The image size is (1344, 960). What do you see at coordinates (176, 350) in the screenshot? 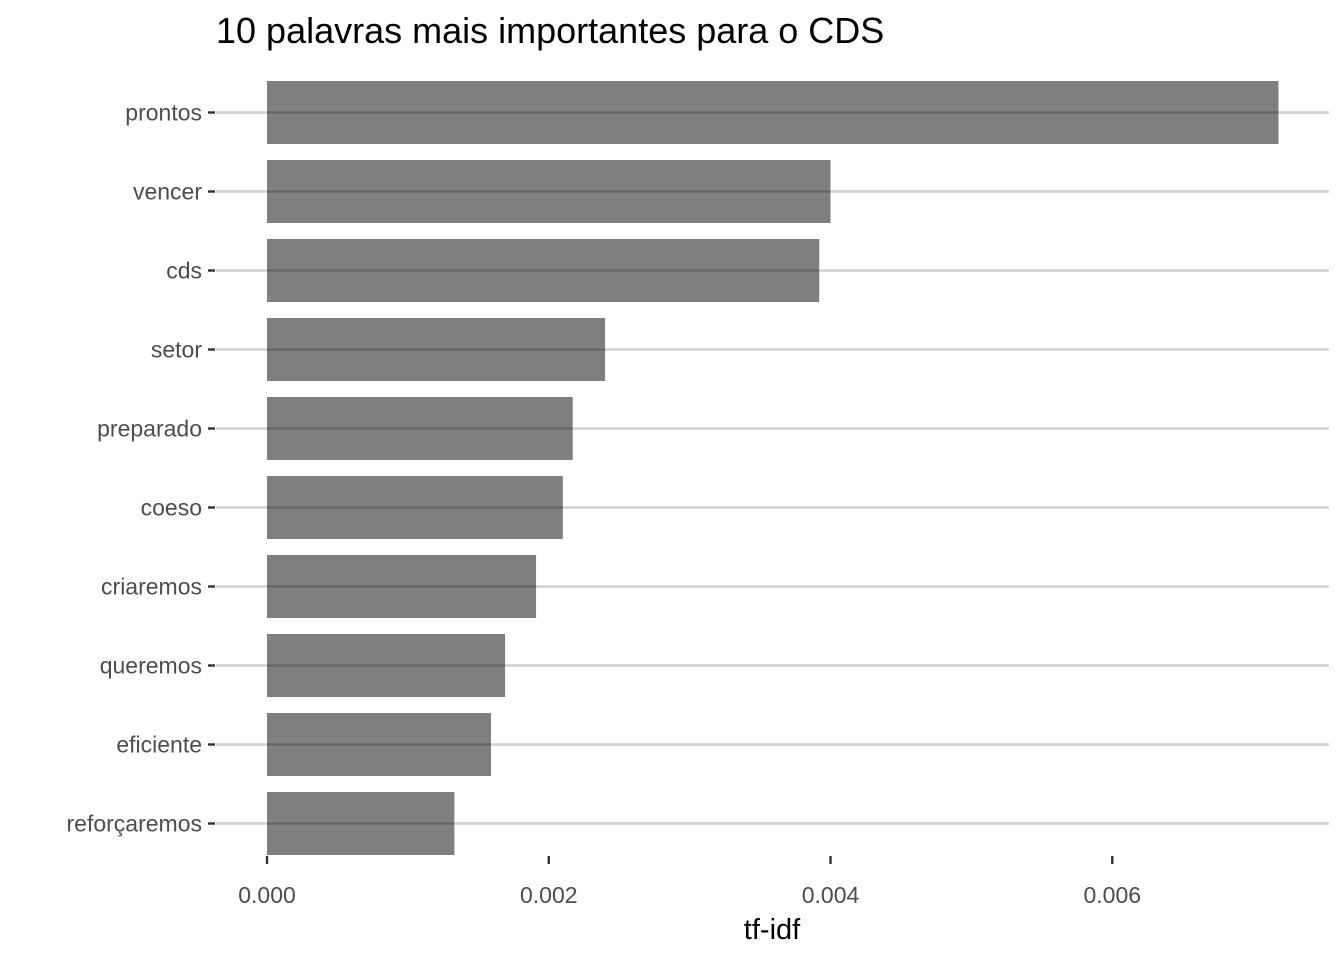
I see `y-tick-label: setor` at bounding box center [176, 350].